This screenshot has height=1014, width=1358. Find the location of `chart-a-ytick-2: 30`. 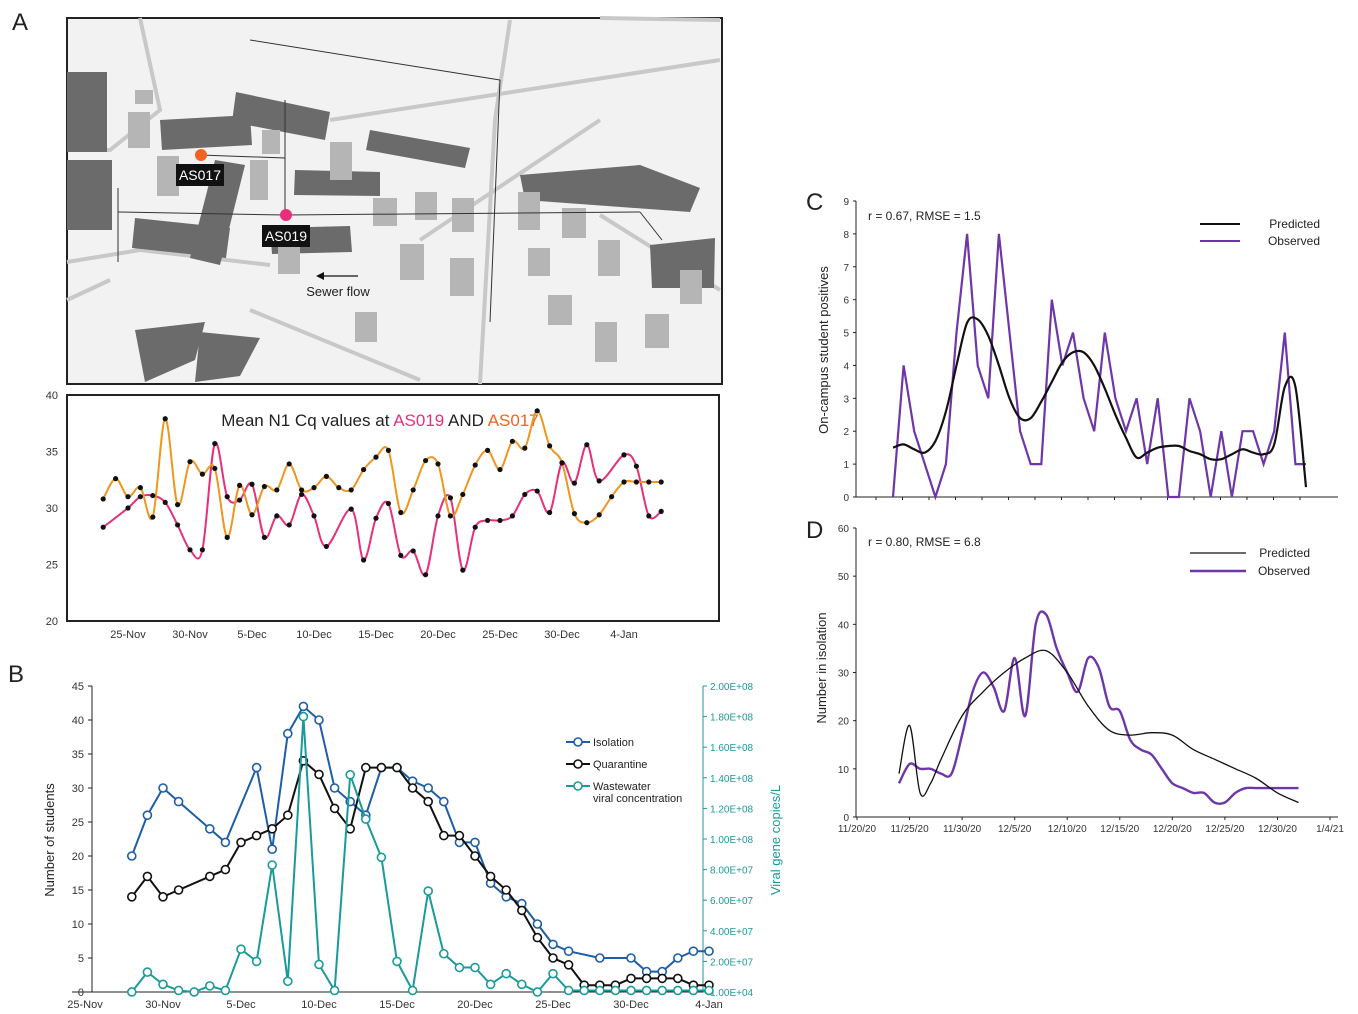

chart-a-ytick-2: 30 is located at coordinates (52, 509).